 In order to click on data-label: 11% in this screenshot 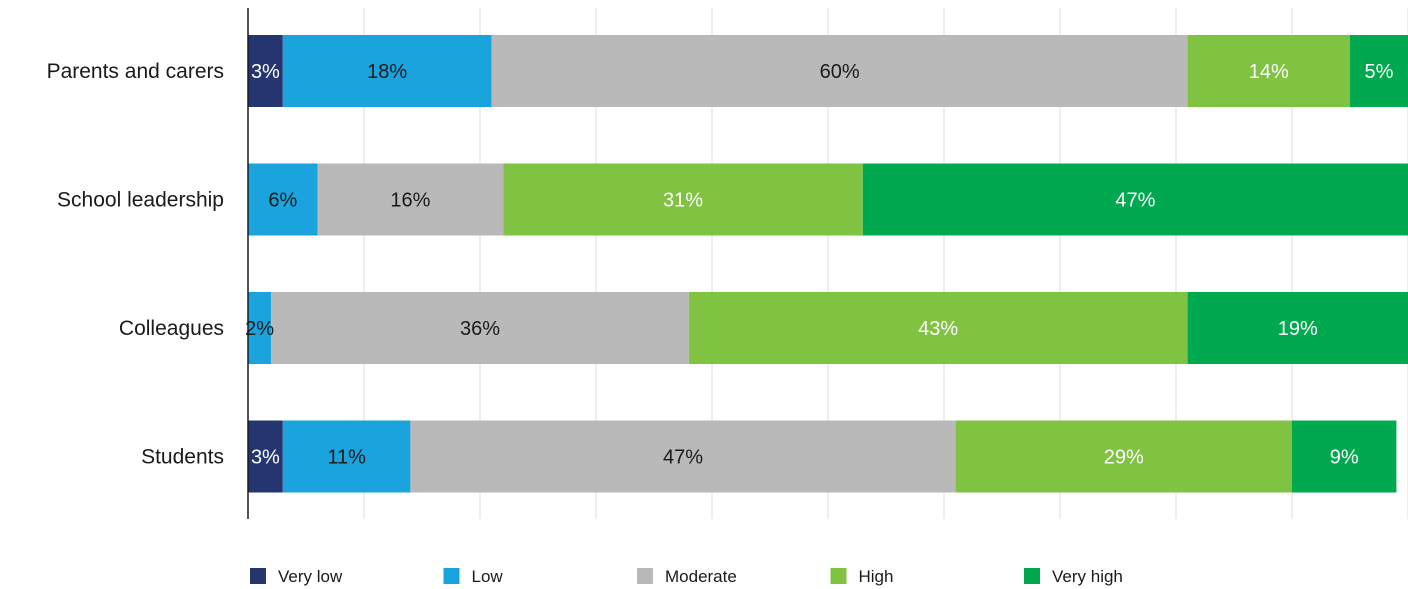, I will do `click(346, 458)`.